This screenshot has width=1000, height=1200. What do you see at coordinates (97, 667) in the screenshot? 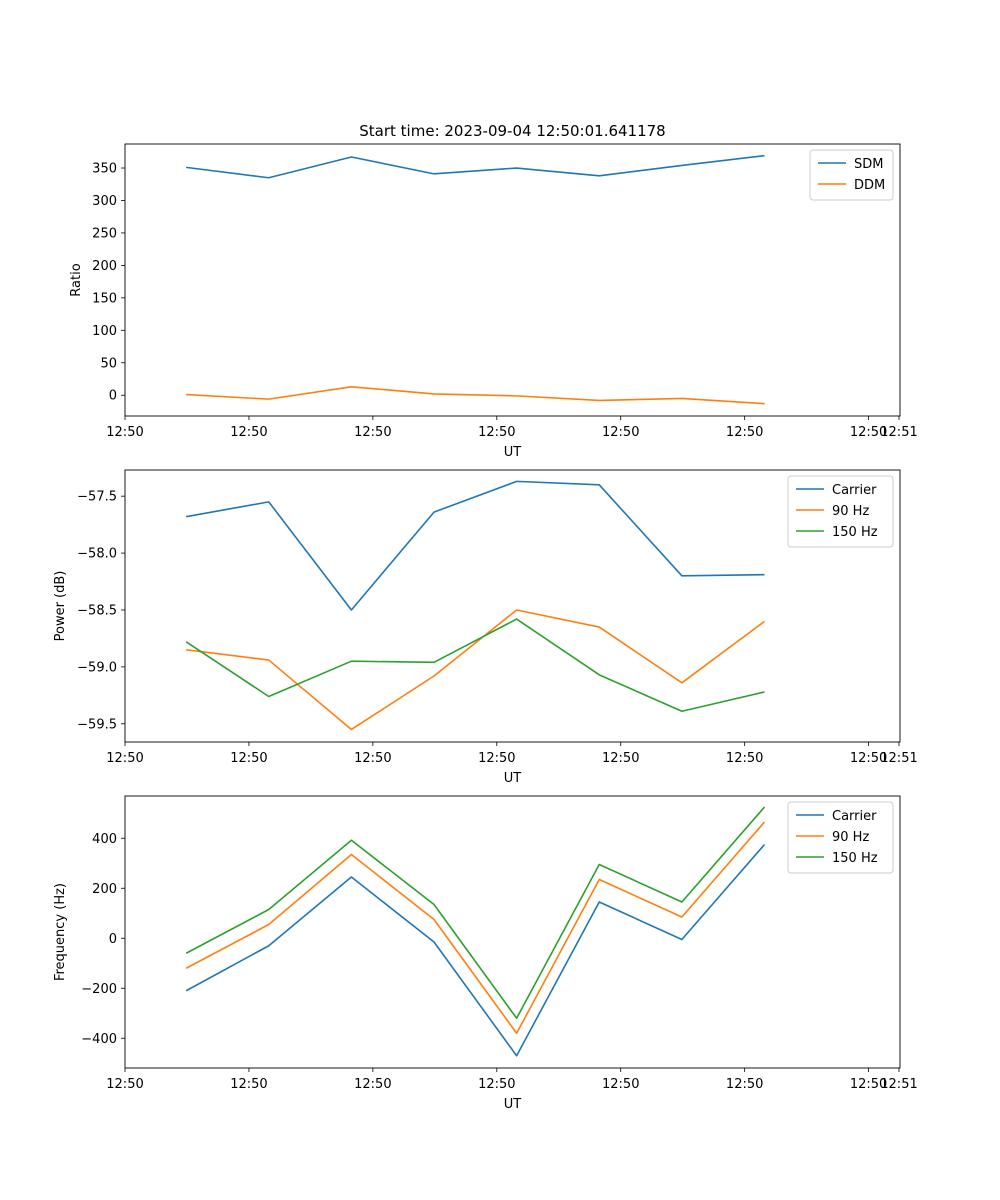
I see `y-tick-label: −59.0` at bounding box center [97, 667].